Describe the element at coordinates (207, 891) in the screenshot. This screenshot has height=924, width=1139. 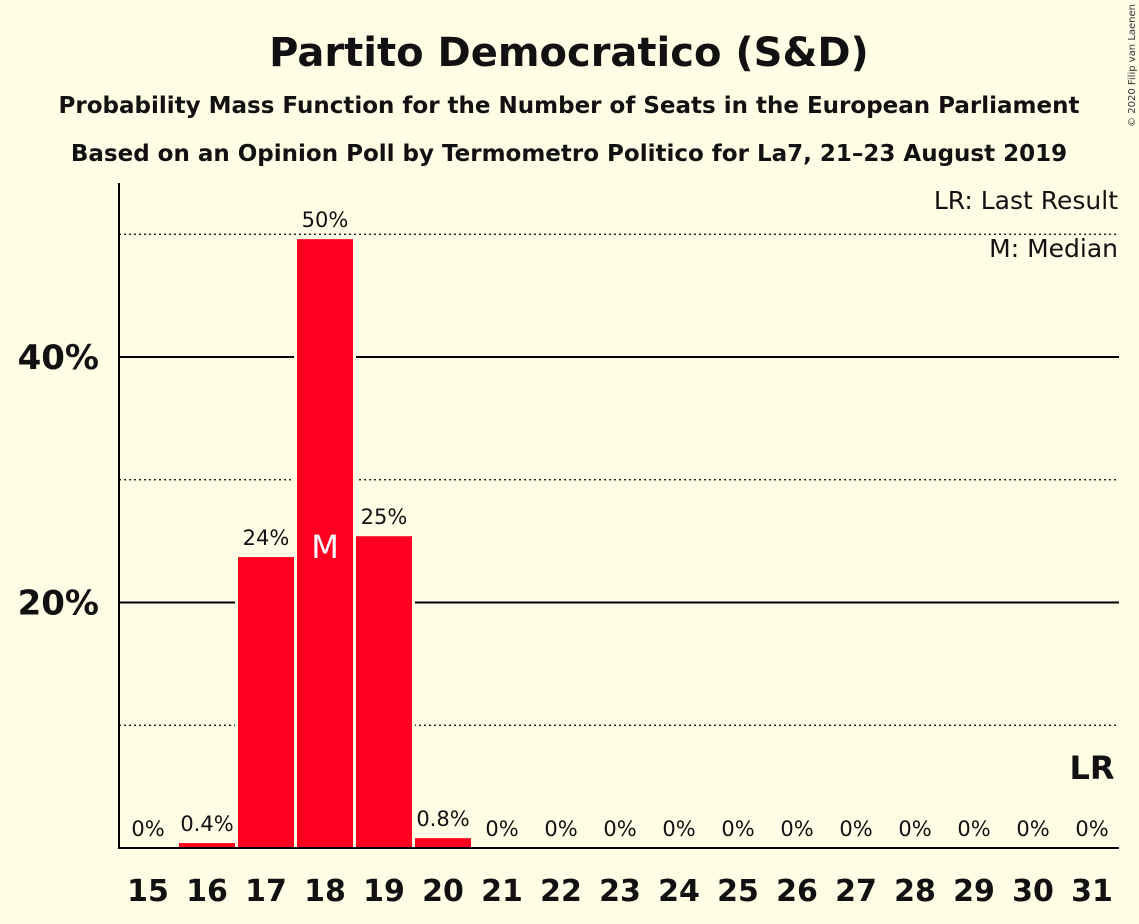
I see `x-tick-label-16: 16` at that location.